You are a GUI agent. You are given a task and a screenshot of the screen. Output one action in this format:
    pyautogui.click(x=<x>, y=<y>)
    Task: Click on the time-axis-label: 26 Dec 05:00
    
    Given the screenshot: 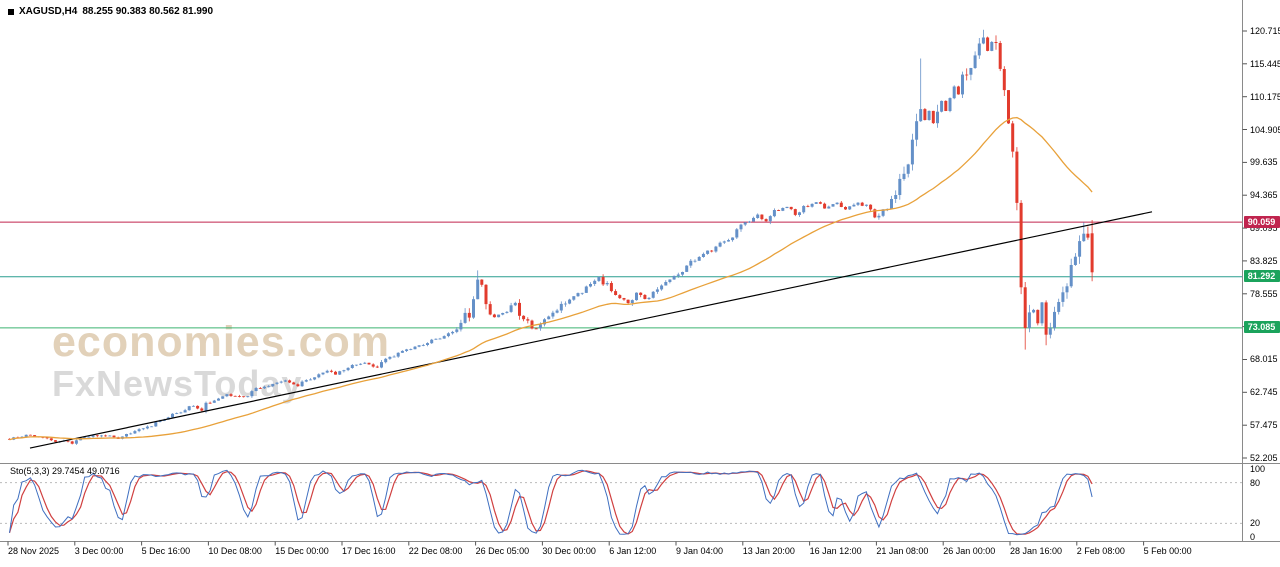 What is the action you would take?
    pyautogui.click(x=502, y=551)
    